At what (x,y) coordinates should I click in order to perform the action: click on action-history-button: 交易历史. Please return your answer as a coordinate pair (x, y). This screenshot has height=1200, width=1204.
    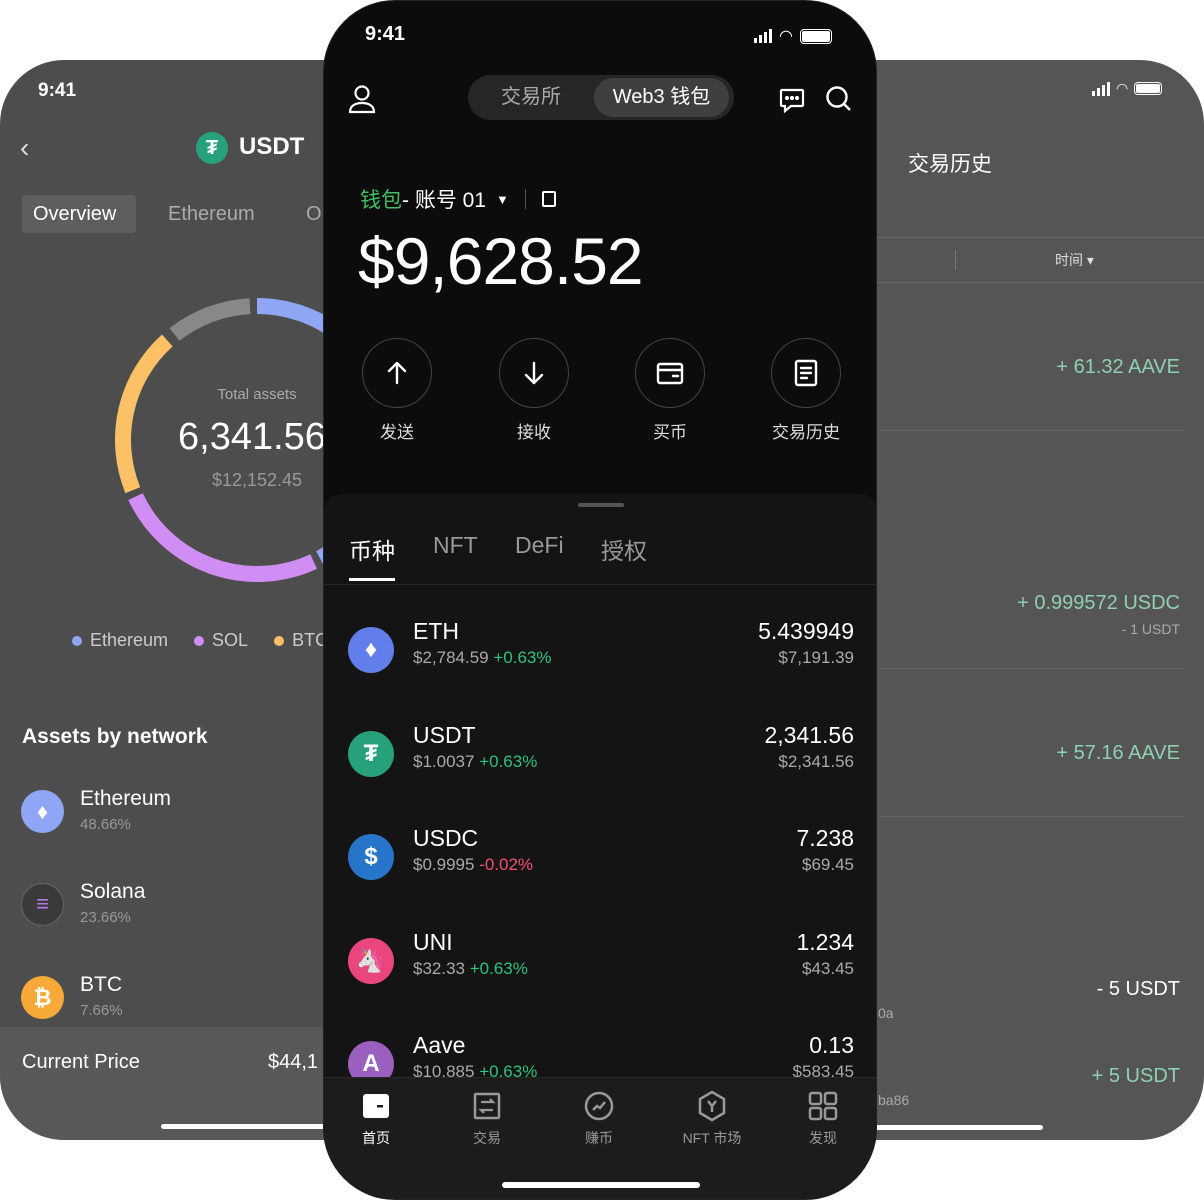
    Looking at the image, I should click on (806, 393).